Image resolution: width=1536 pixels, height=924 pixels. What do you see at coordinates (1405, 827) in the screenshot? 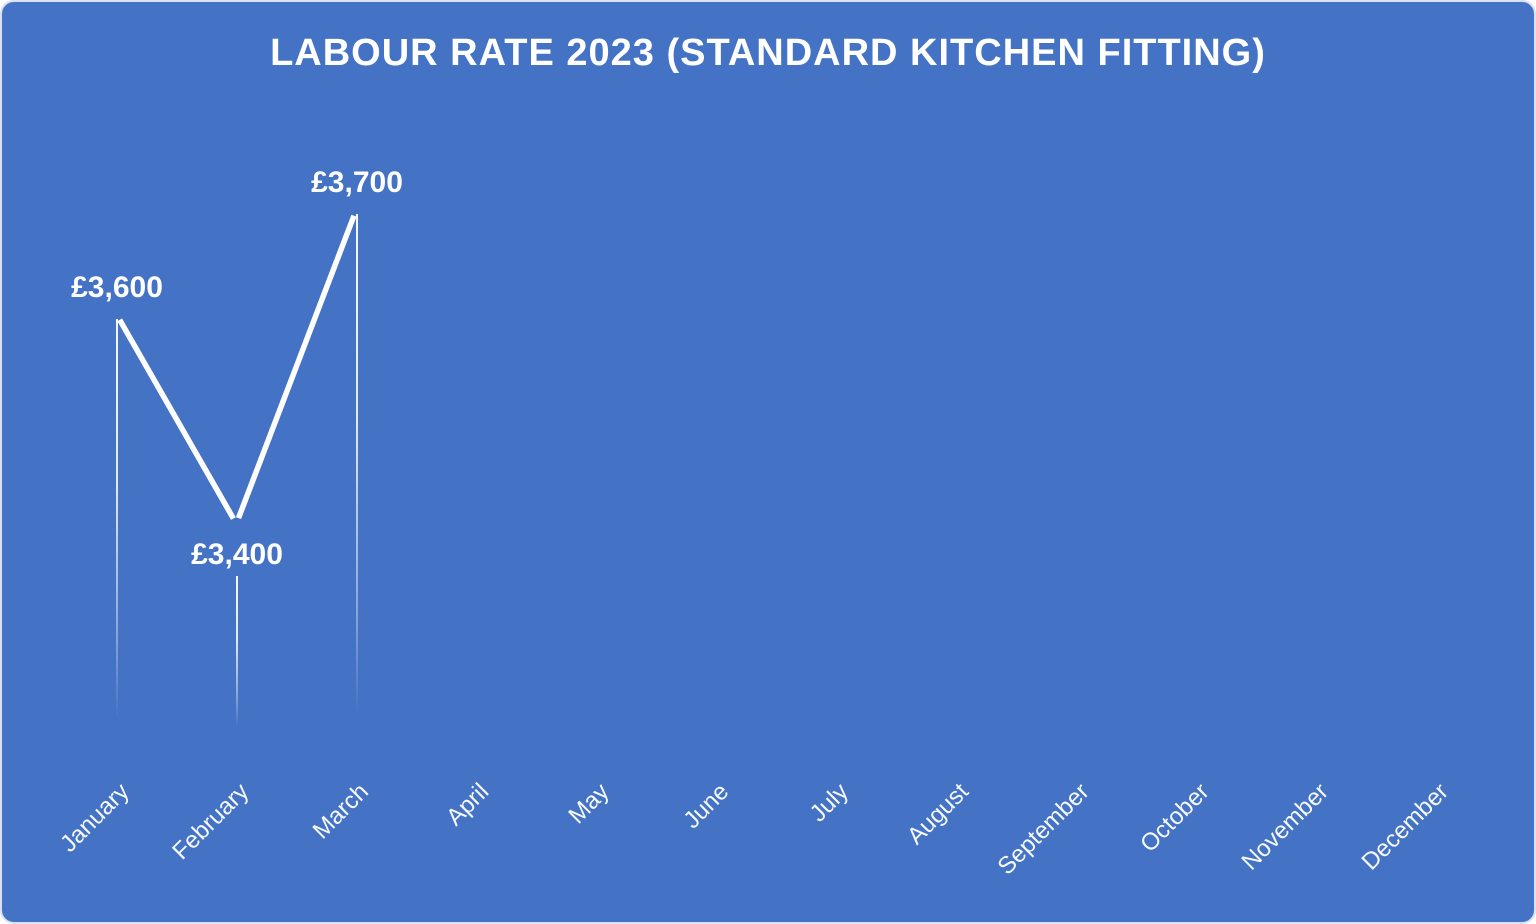
I see `x-axis-label: December` at bounding box center [1405, 827].